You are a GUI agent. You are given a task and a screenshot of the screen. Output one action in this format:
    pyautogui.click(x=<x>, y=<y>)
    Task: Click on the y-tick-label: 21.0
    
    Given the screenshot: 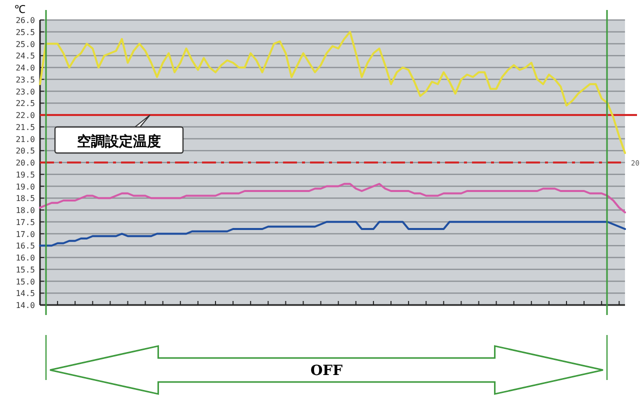 What is the action you would take?
    pyautogui.click(x=26, y=139)
    